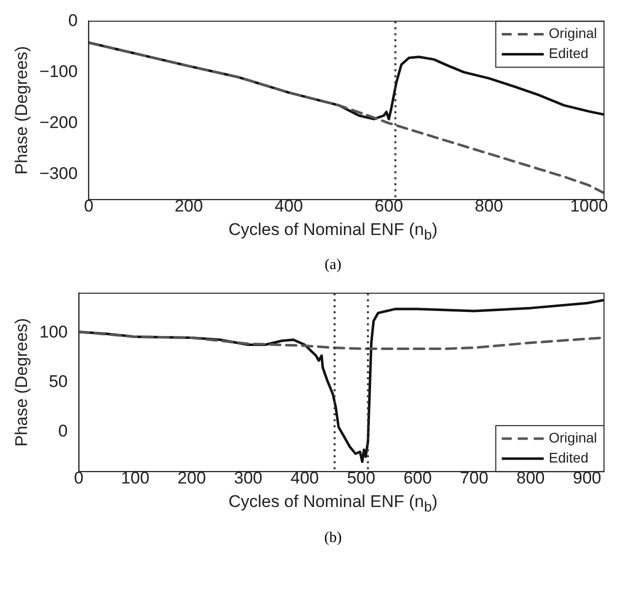 The height and width of the screenshot is (599, 626). Describe the element at coordinates (58, 71) in the screenshot. I see `y-tick-label: −100` at that location.